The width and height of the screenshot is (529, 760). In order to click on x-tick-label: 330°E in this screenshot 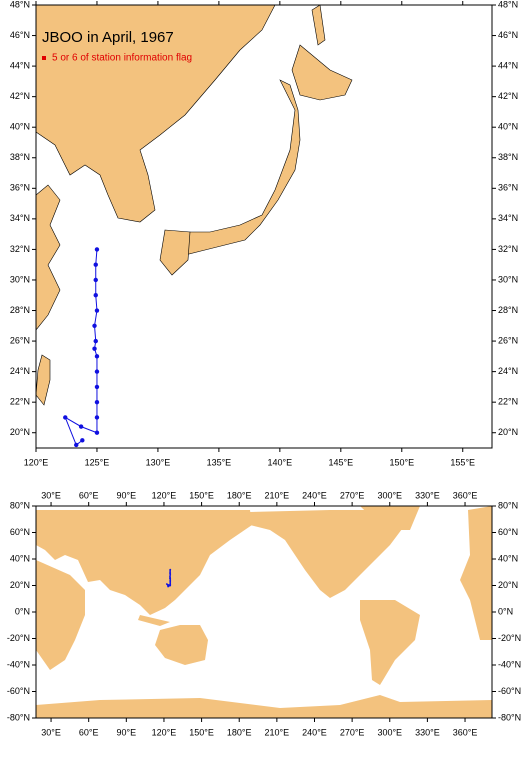, I will do `click(427, 732)`.